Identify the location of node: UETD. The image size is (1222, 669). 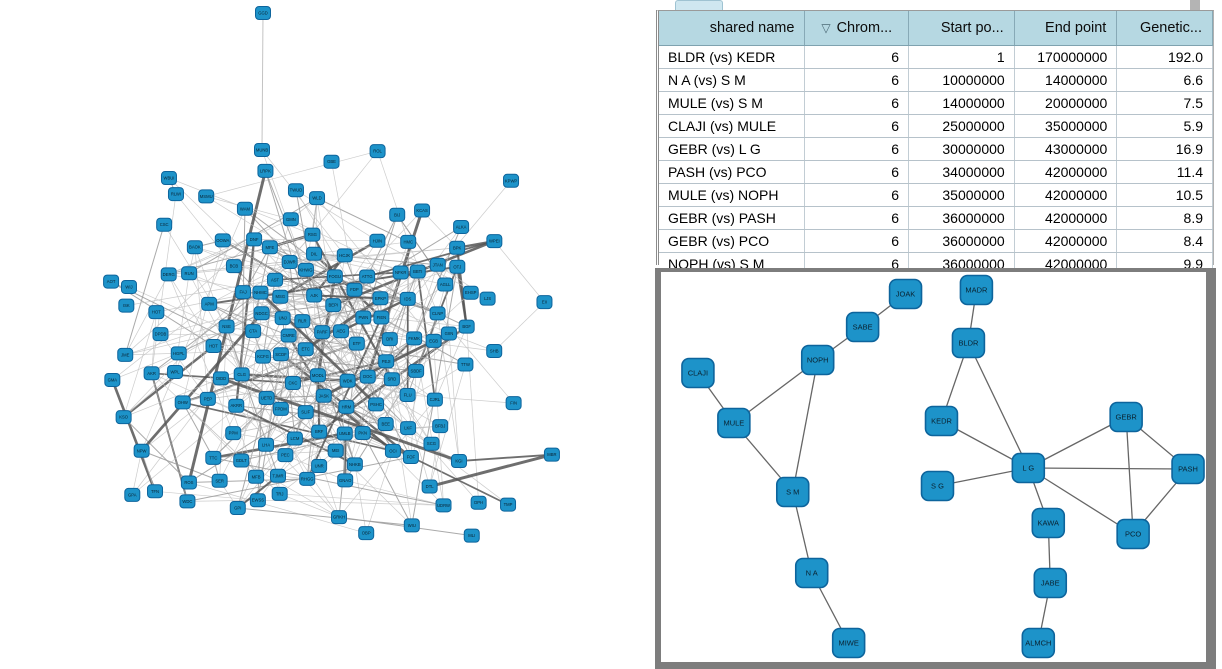
(266, 398).